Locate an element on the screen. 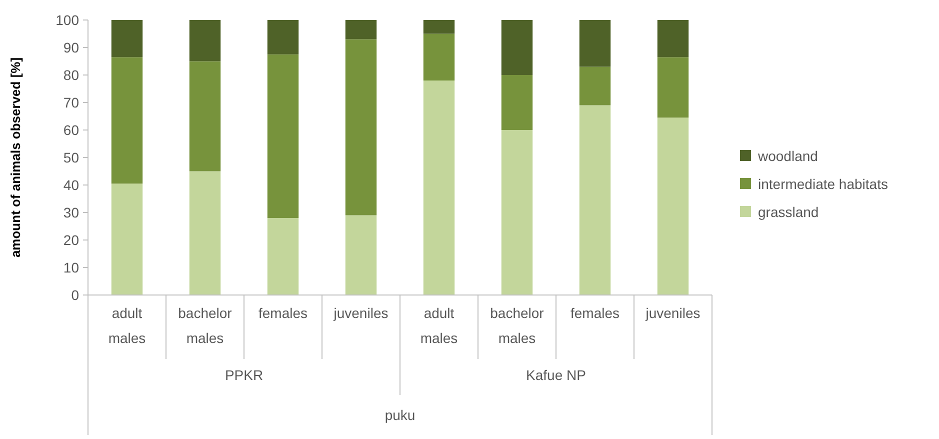  y-tick-label: 90 is located at coordinates (71, 47).